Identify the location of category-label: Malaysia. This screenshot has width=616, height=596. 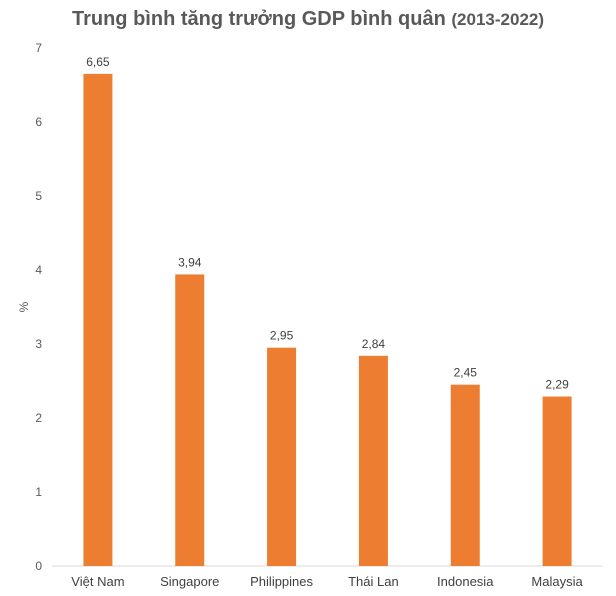
(557, 581).